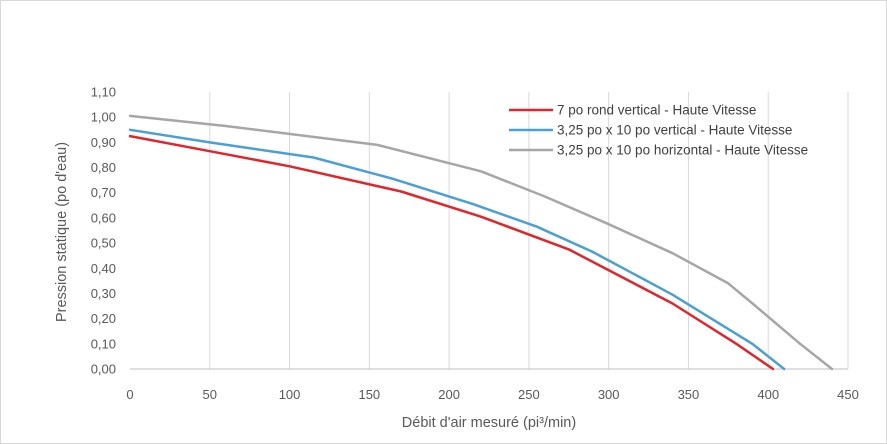 This screenshot has width=887, height=444. I want to click on y-tick-label: 0,70, so click(103, 192).